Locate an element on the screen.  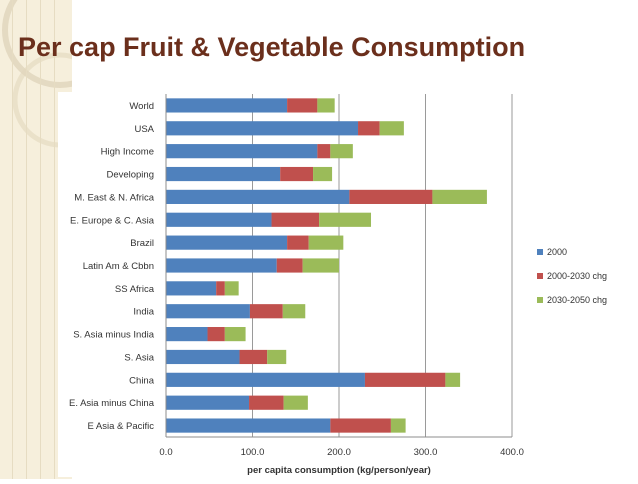
category-label: M. East & N. Africa is located at coordinates (114, 197).